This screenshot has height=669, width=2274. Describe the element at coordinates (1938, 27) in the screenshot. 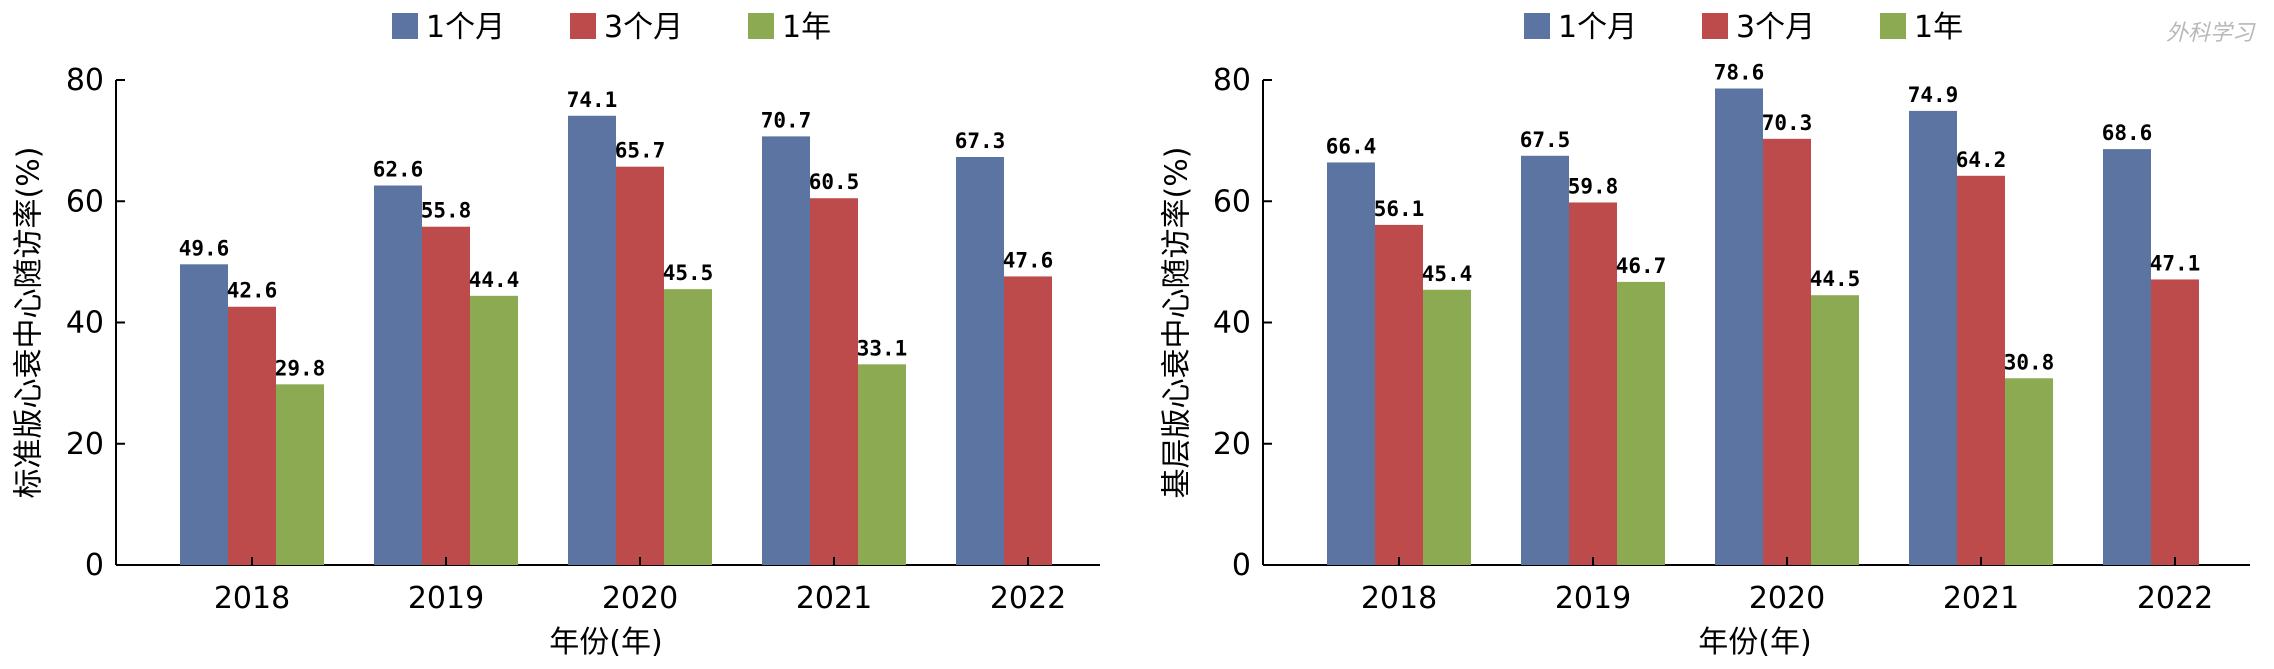

I see `chart2-legend-label: 1年` at that location.